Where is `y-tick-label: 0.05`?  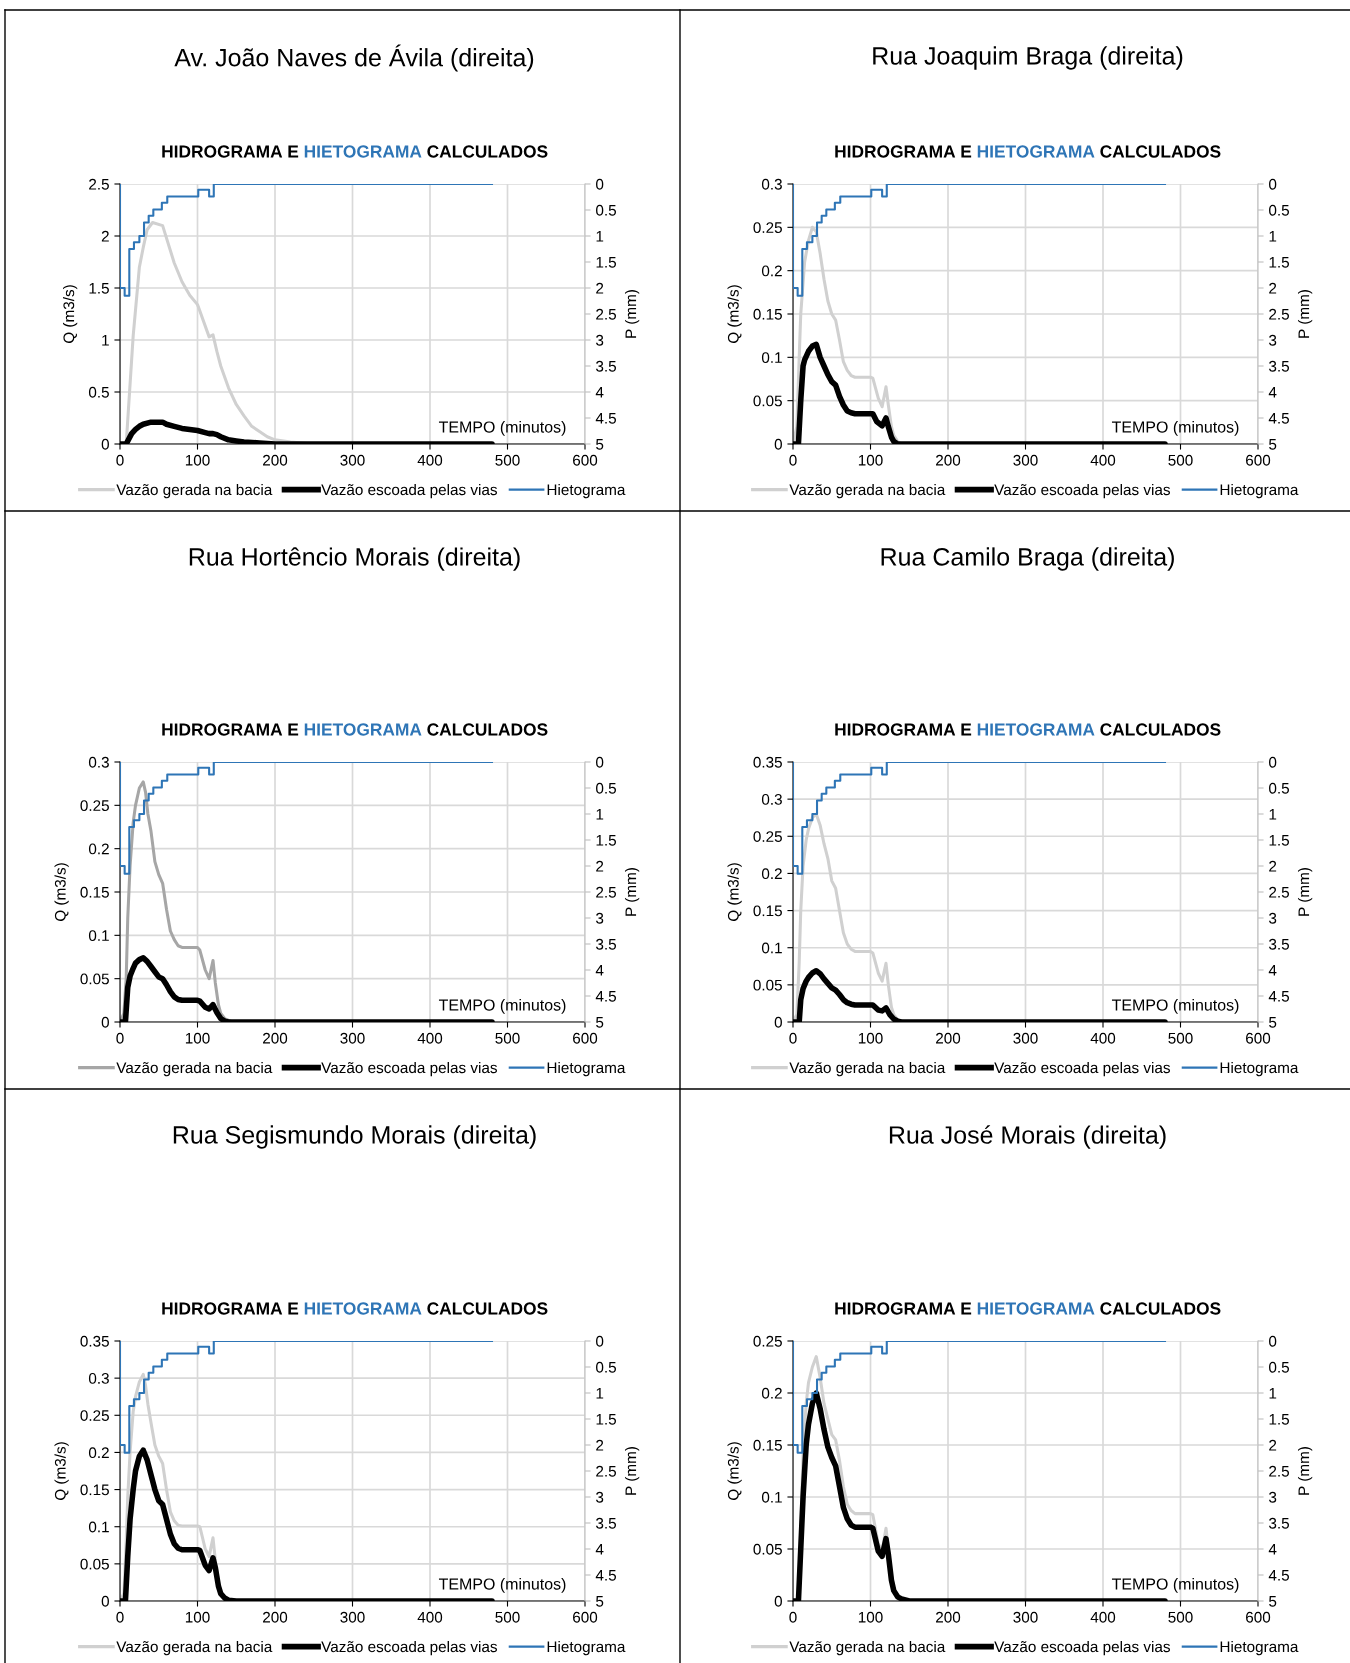 y-tick-label: 0.05 is located at coordinates (94, 979).